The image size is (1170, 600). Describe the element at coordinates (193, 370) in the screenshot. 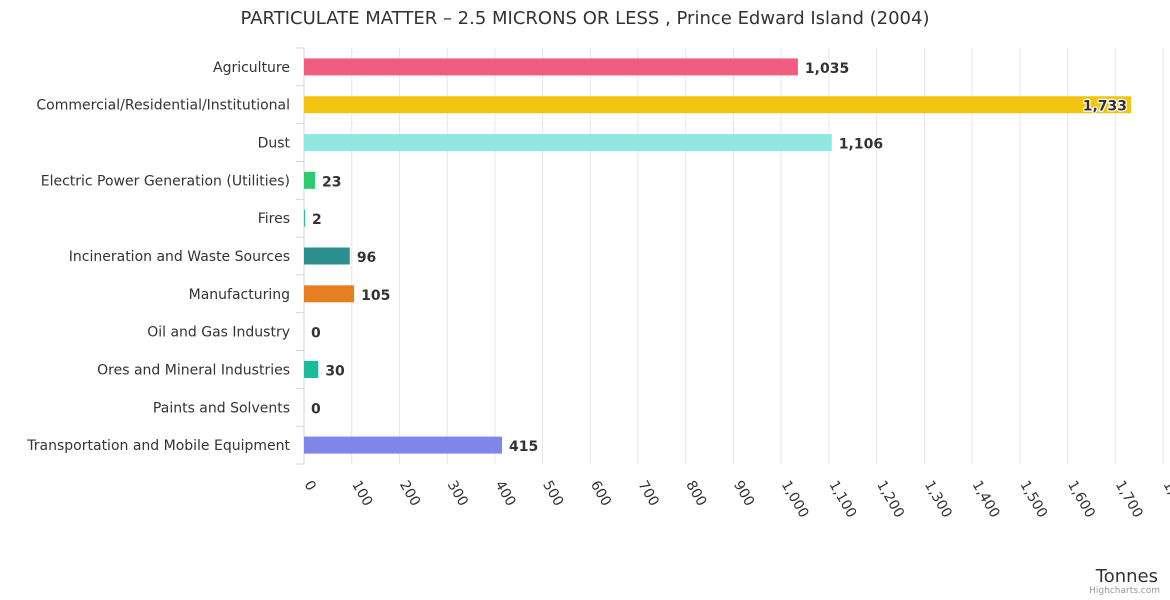

I see `category-label: Ores and Mineral Industries` at that location.